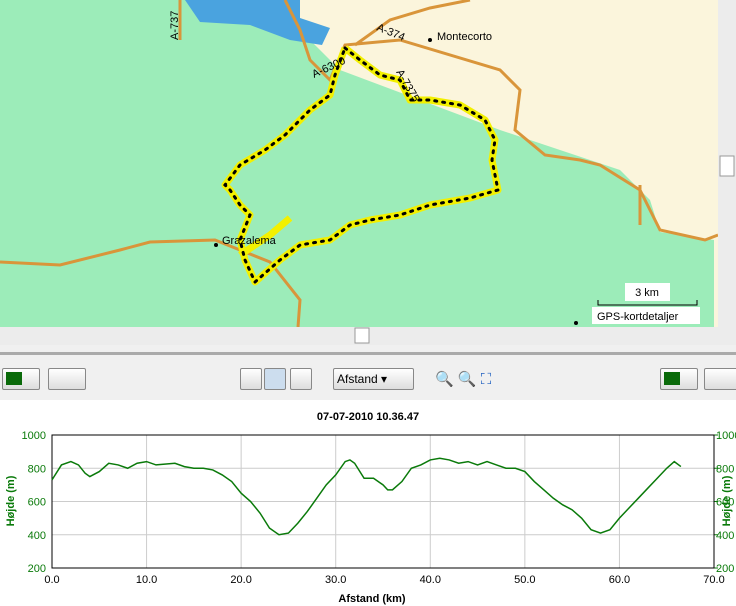 The height and width of the screenshot is (606, 736). What do you see at coordinates (464, 37) in the screenshot?
I see `town-label: Montecorto` at bounding box center [464, 37].